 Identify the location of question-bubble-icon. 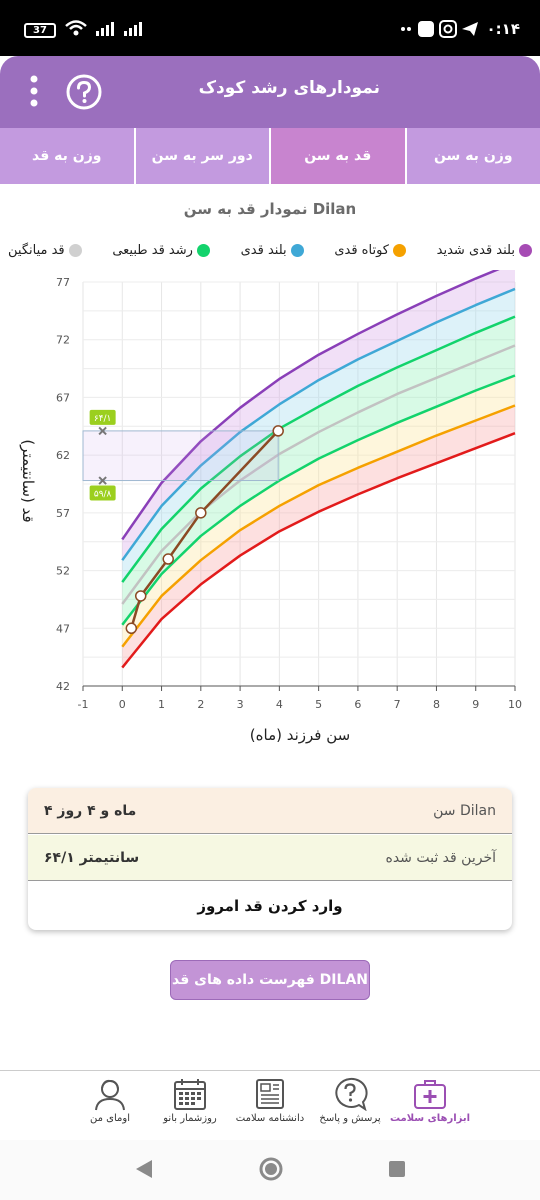
(351, 1094).